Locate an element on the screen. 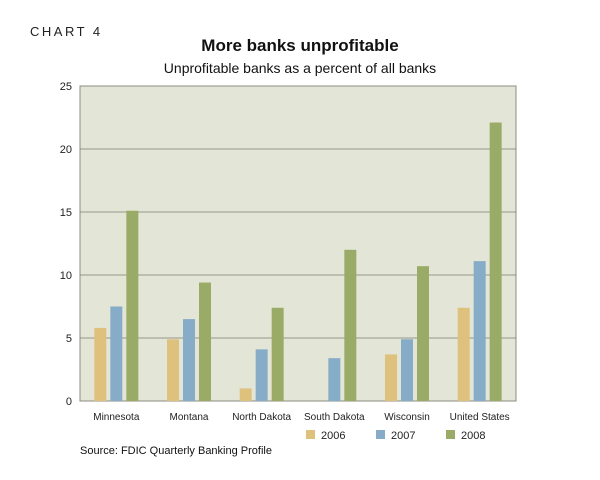 The height and width of the screenshot is (480, 600). bar-2006-united-states is located at coordinates (463, 354).